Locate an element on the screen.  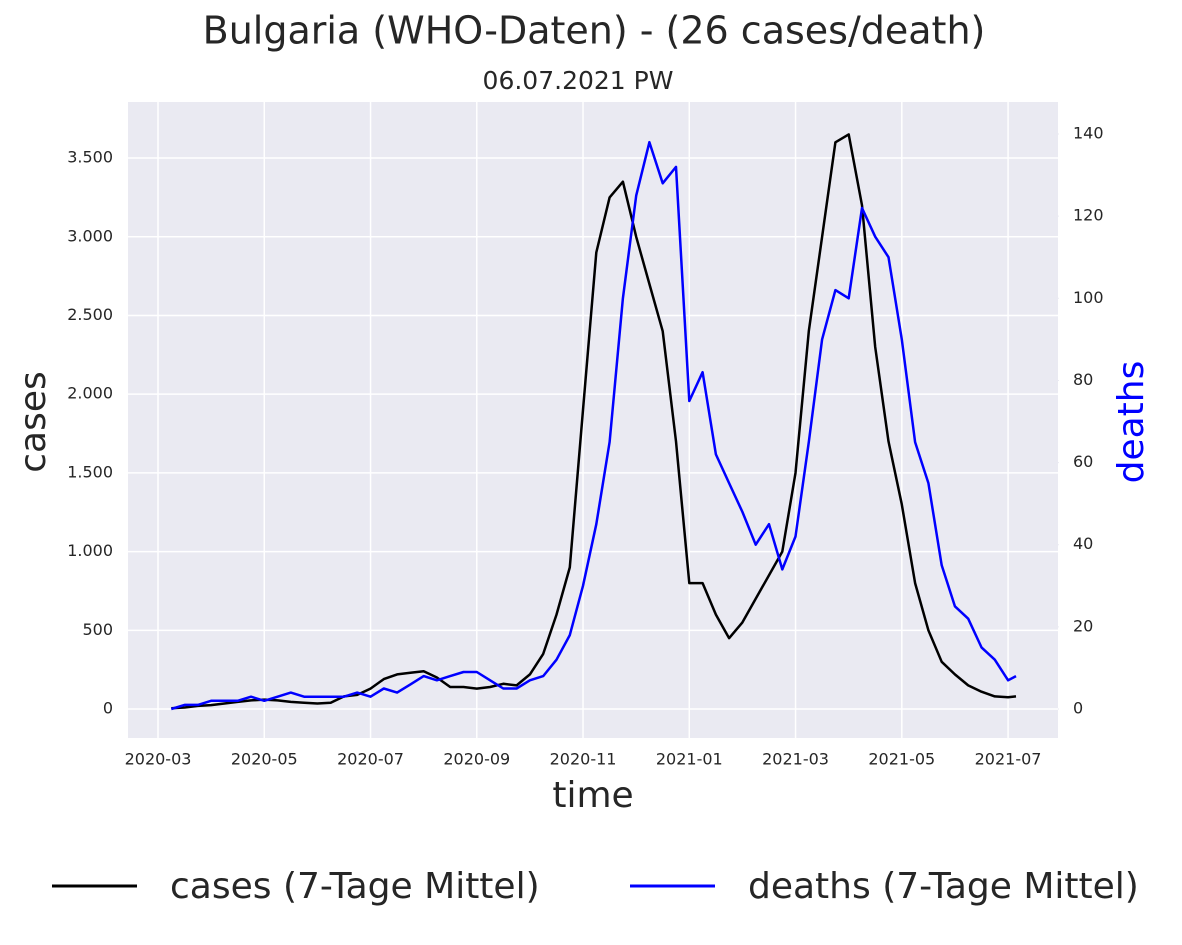
legend-label: deaths (7-Tage Mittel) is located at coordinates (943, 886).